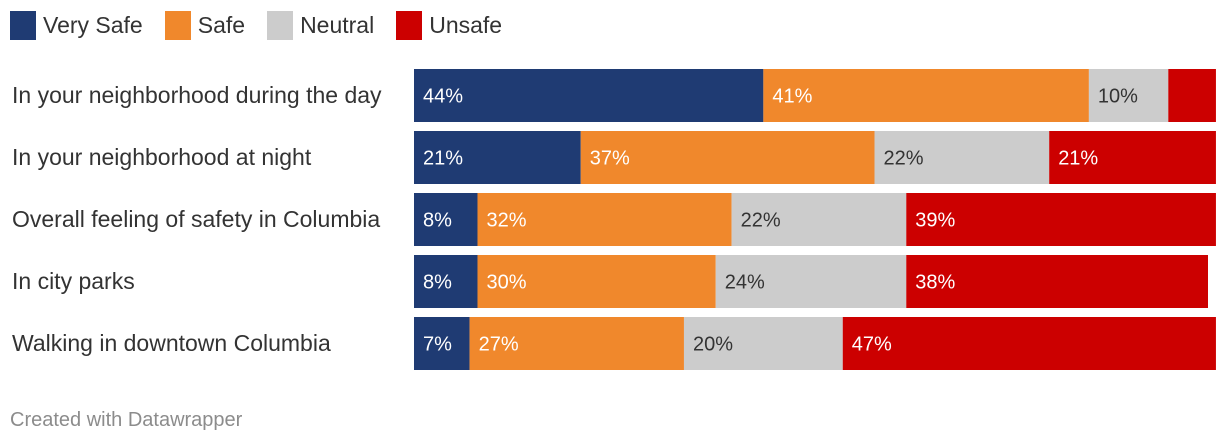  Describe the element at coordinates (437, 221) in the screenshot. I see `data-label-very-safe-row-3: 8%` at that location.